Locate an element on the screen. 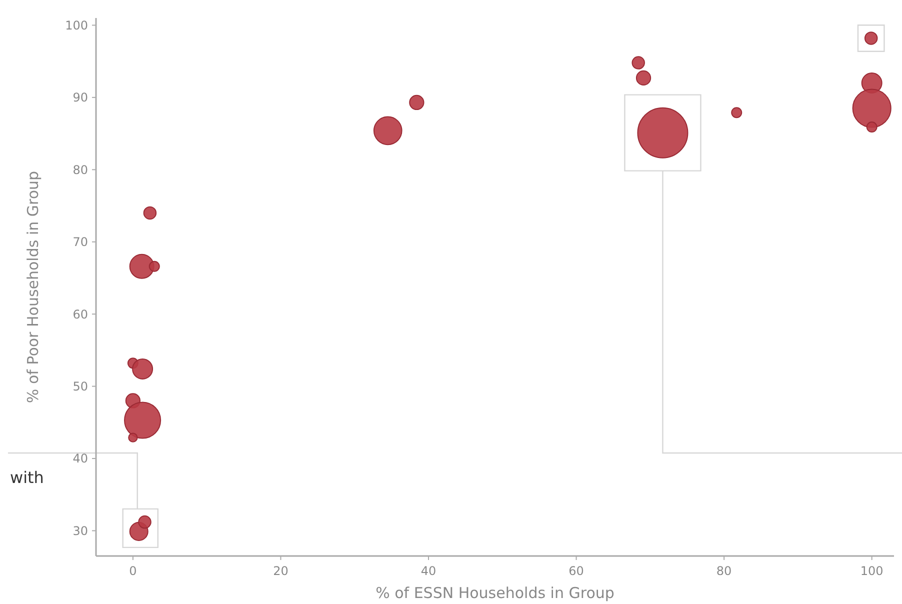 This screenshot has width=902, height=604. y-tick-label: 100 is located at coordinates (76, 25).